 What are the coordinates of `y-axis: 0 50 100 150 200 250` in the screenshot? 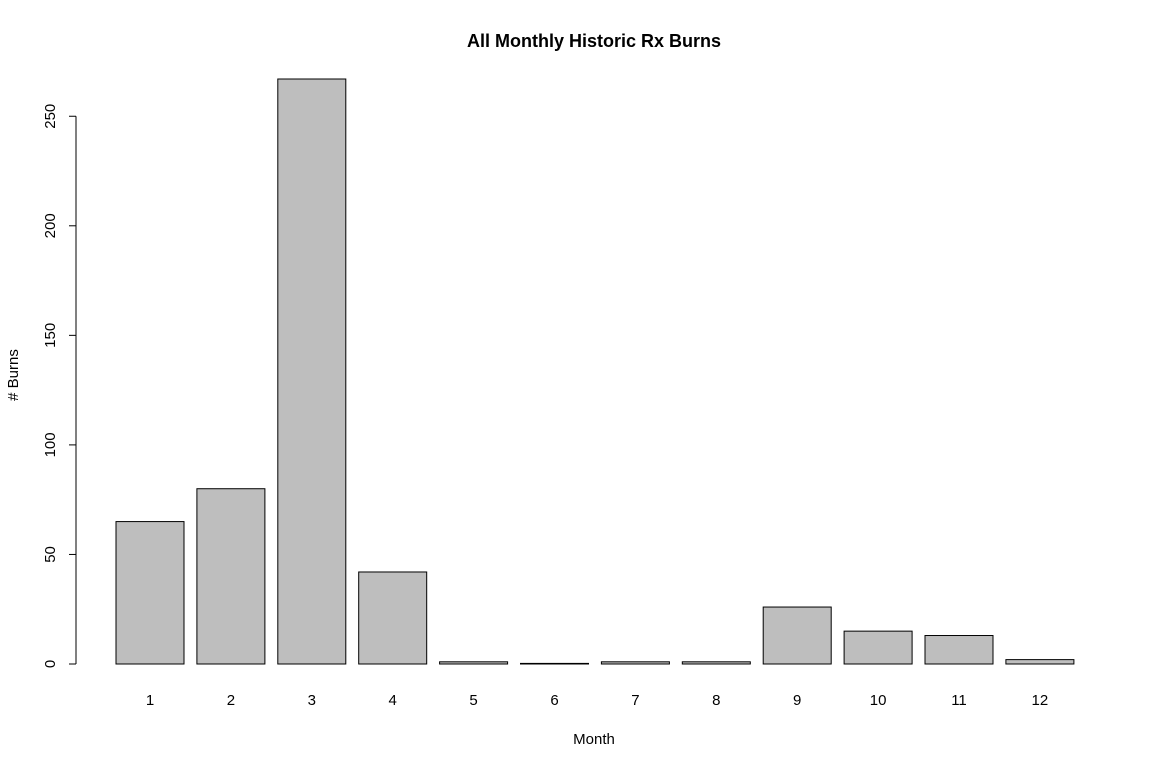 It's located at (59, 386).